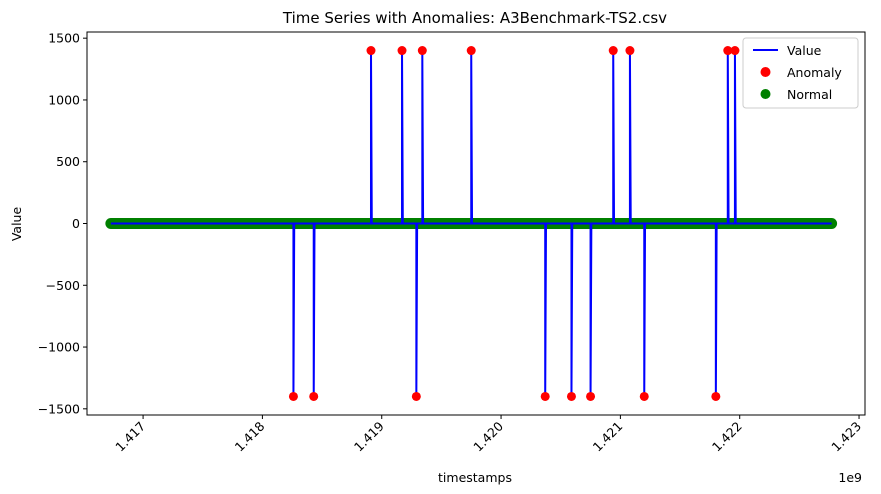 This screenshot has height=494, width=881. I want to click on x-axis-offset-label: 1e9, so click(850, 477).